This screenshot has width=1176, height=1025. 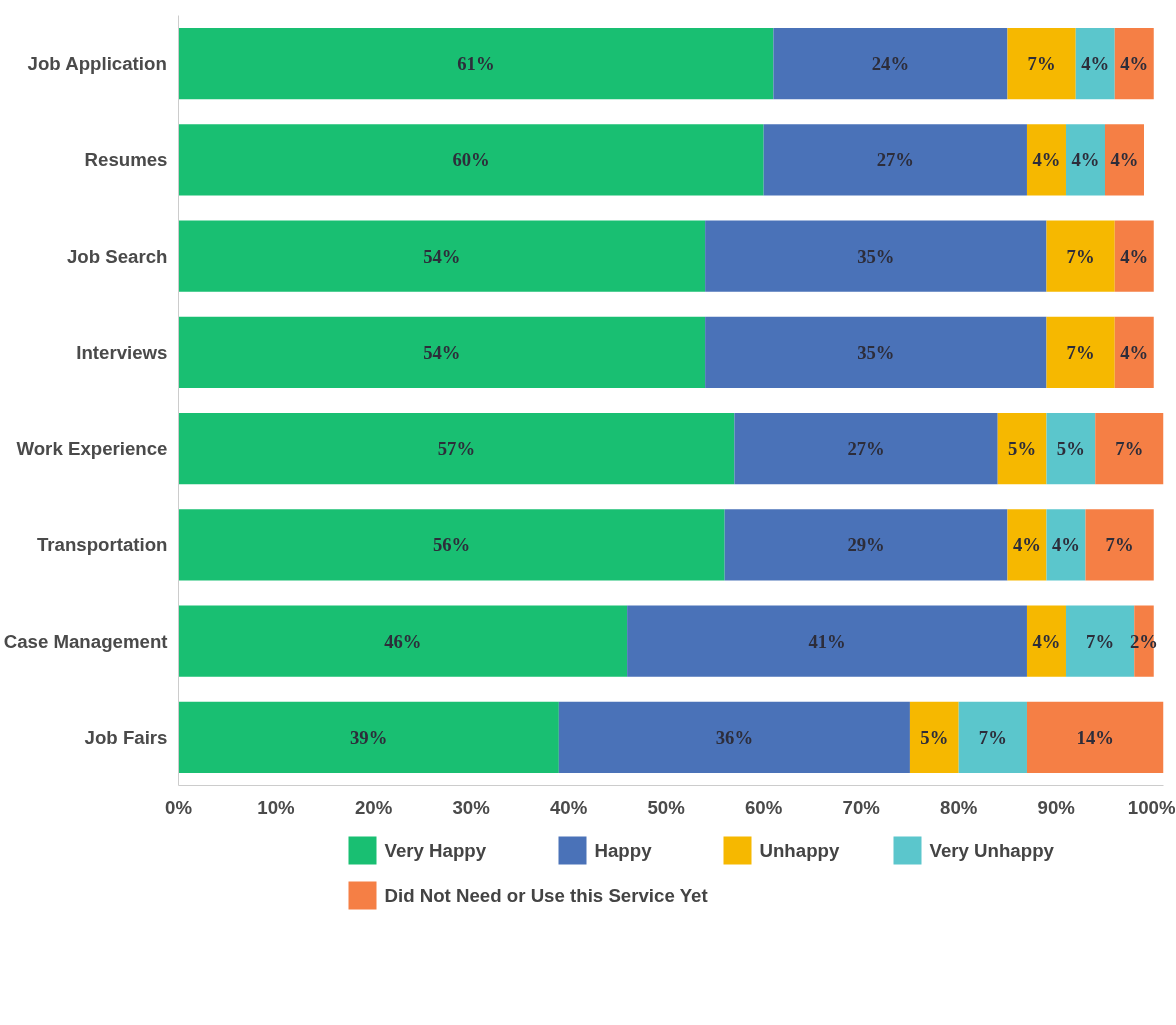 I want to click on x-tick-label: 70%, so click(x=861, y=807).